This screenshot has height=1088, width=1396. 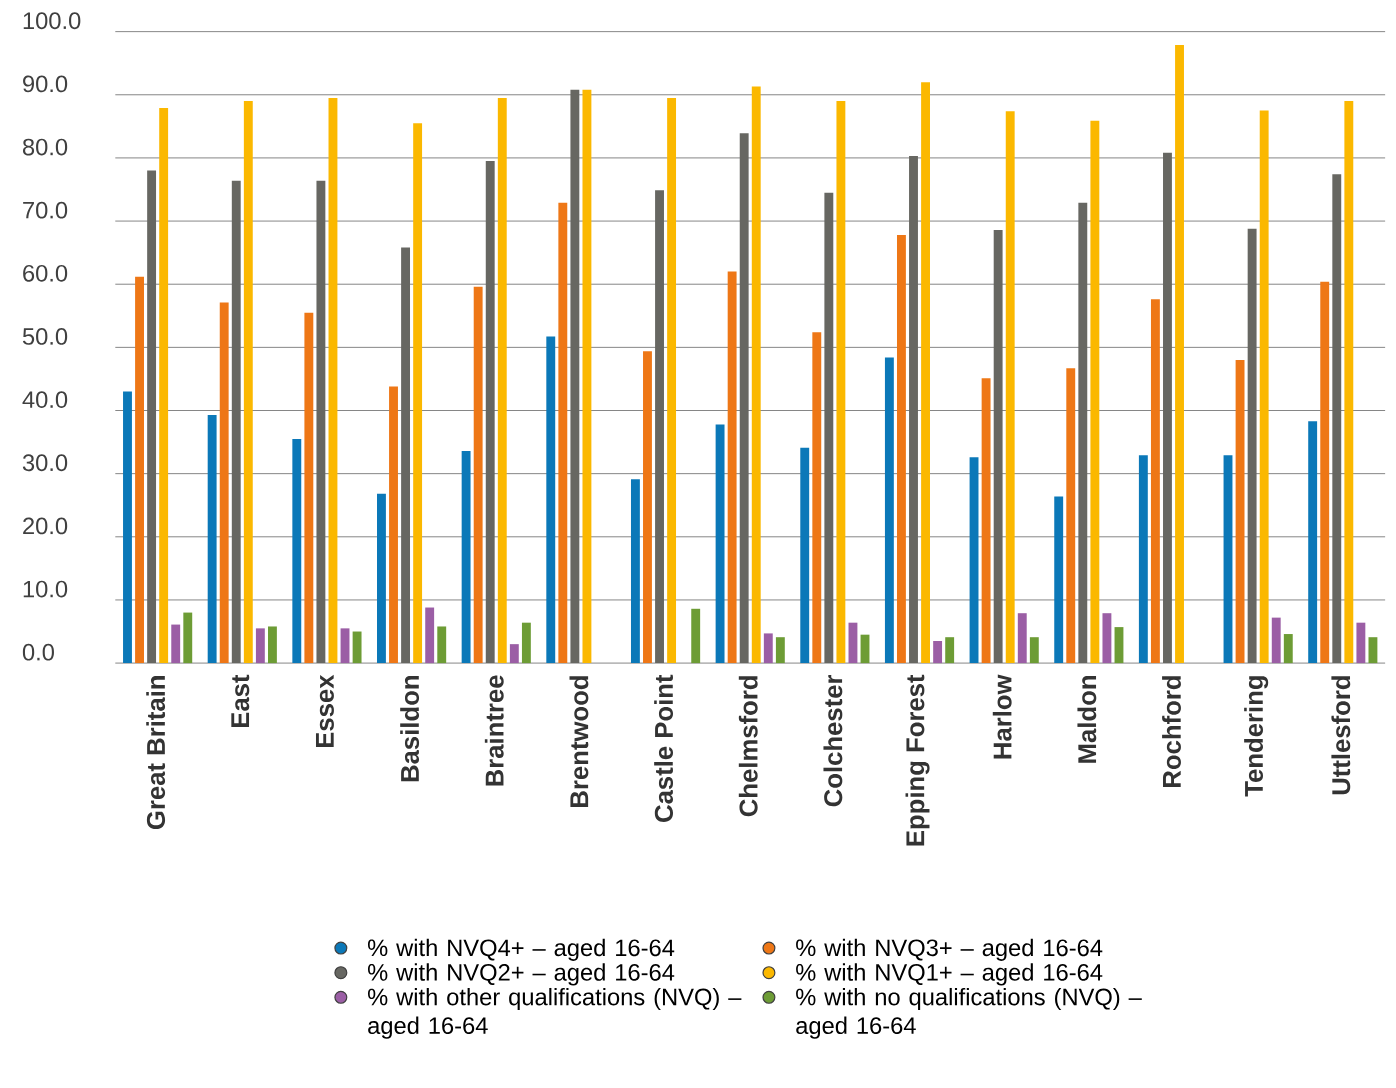 What do you see at coordinates (521, 974) in the screenshot?
I see `legend-label: % with NVQ2+ – aged 16-64` at bounding box center [521, 974].